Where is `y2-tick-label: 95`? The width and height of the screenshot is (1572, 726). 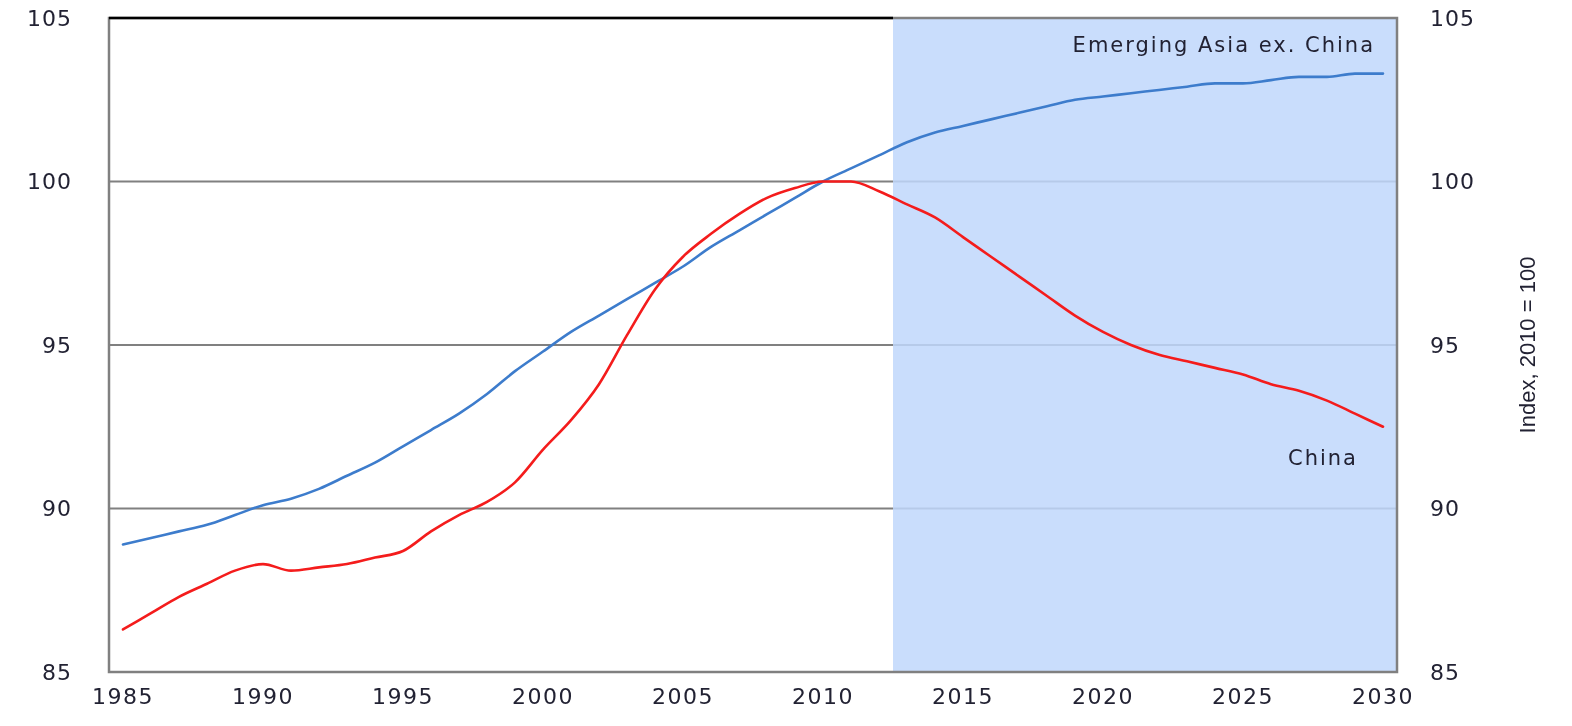
y2-tick-label: 95 is located at coordinates (1445, 345).